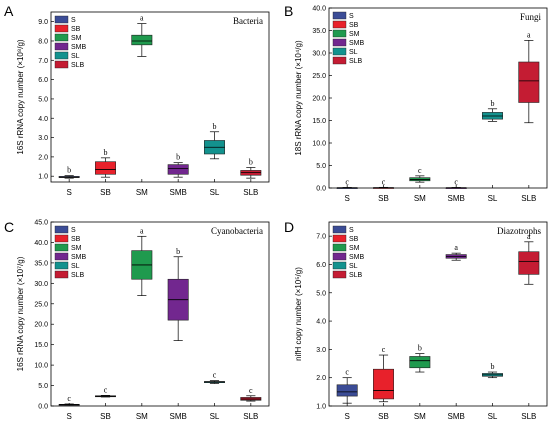 This screenshot has width=550, height=424. I want to click on box-S: b, so click(69, 172).